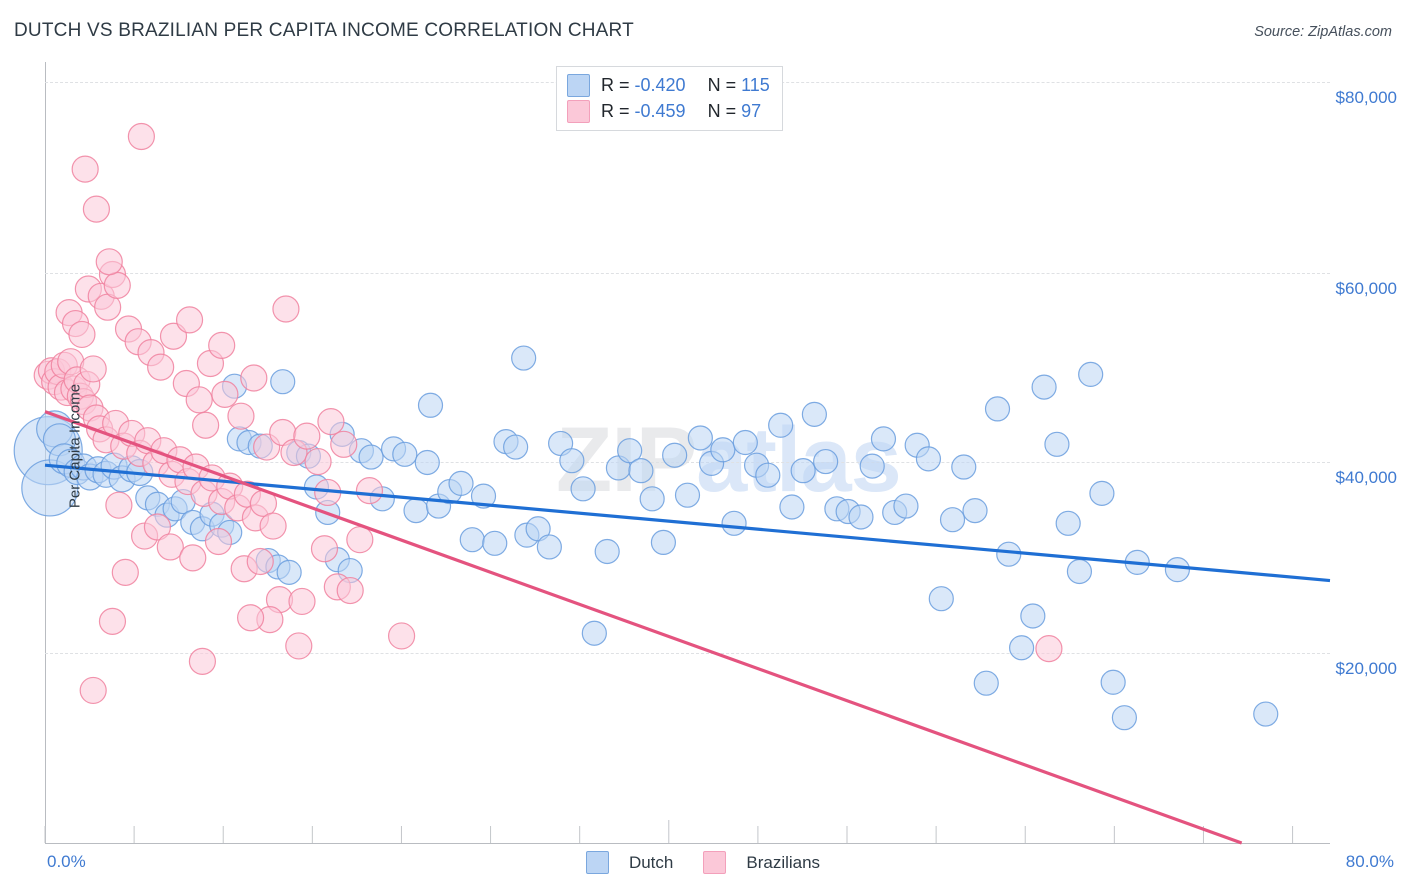 The width and height of the screenshot is (1406, 892). I want to click on r-value-dutch: -0.420, so click(660, 84).